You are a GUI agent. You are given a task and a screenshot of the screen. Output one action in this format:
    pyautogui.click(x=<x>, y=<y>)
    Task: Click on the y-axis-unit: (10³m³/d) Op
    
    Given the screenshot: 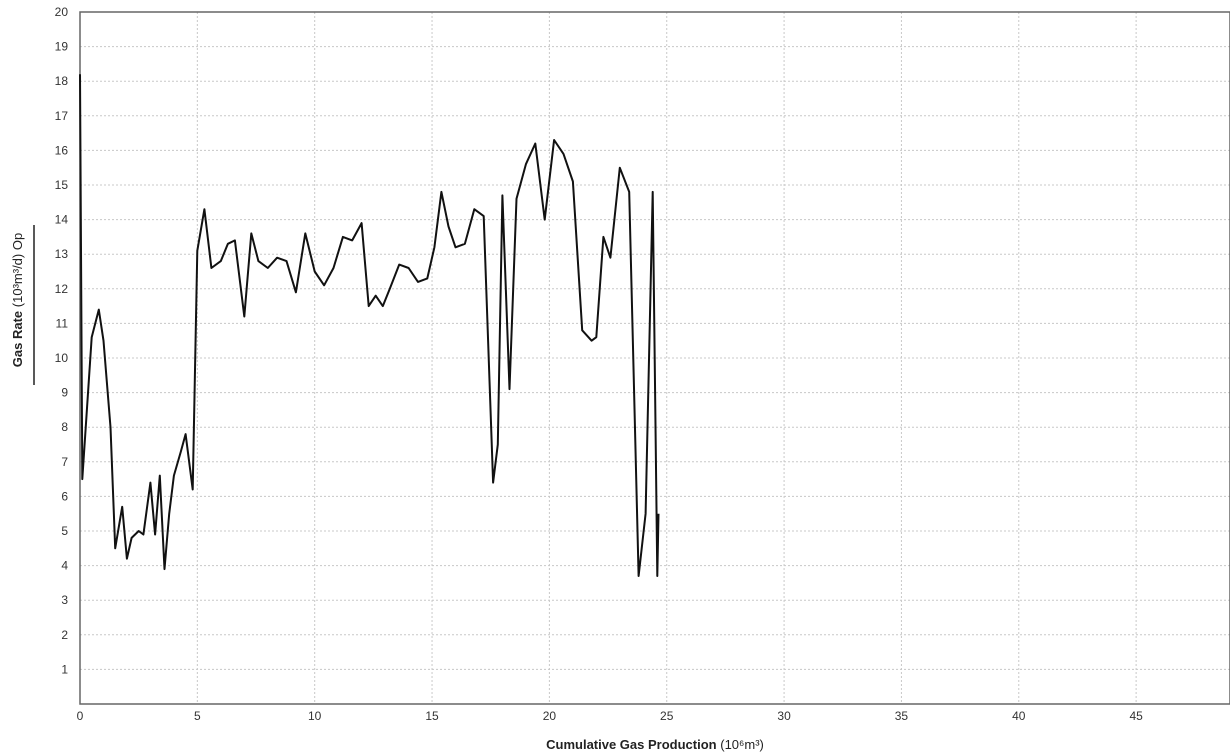 What is the action you would take?
    pyautogui.click(x=17, y=270)
    